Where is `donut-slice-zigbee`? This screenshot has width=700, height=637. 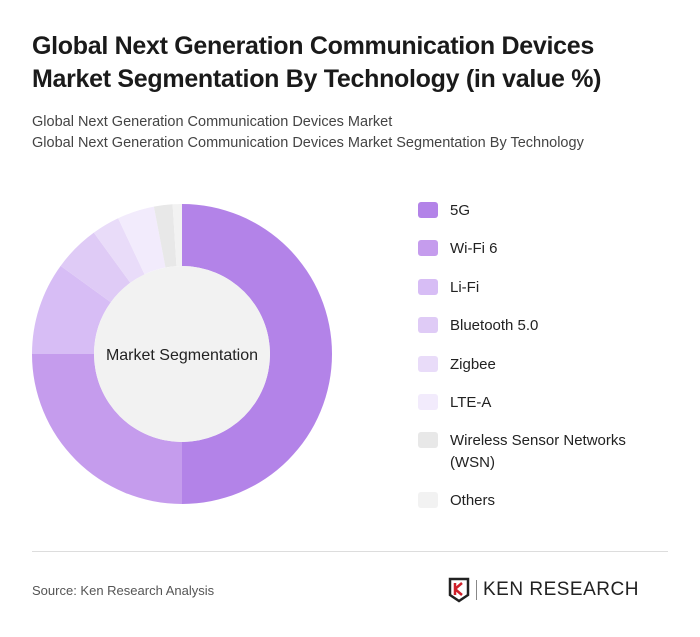
donut-slice-zigbee is located at coordinates (119, 250).